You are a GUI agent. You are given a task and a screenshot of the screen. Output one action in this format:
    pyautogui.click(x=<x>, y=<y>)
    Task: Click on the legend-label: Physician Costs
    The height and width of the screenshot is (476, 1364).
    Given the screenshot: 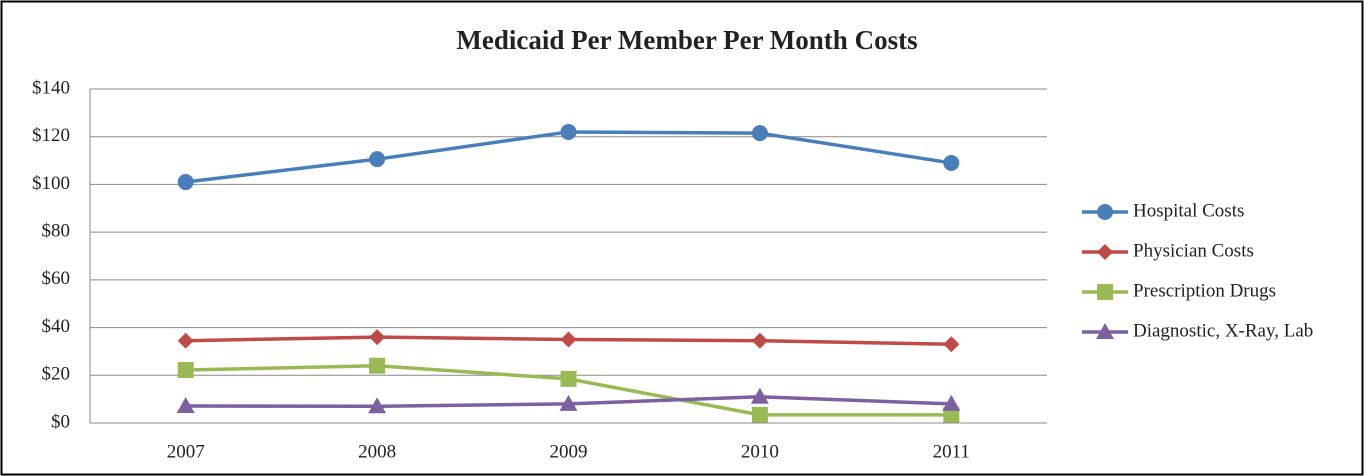 What is the action you would take?
    pyautogui.click(x=1193, y=250)
    